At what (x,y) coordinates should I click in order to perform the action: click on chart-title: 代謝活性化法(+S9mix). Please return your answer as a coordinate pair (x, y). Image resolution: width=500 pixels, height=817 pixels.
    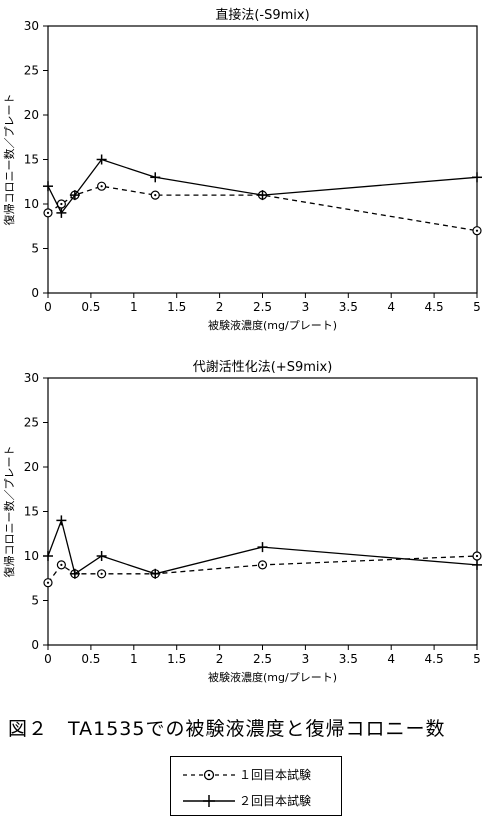
    Looking at the image, I should click on (263, 367).